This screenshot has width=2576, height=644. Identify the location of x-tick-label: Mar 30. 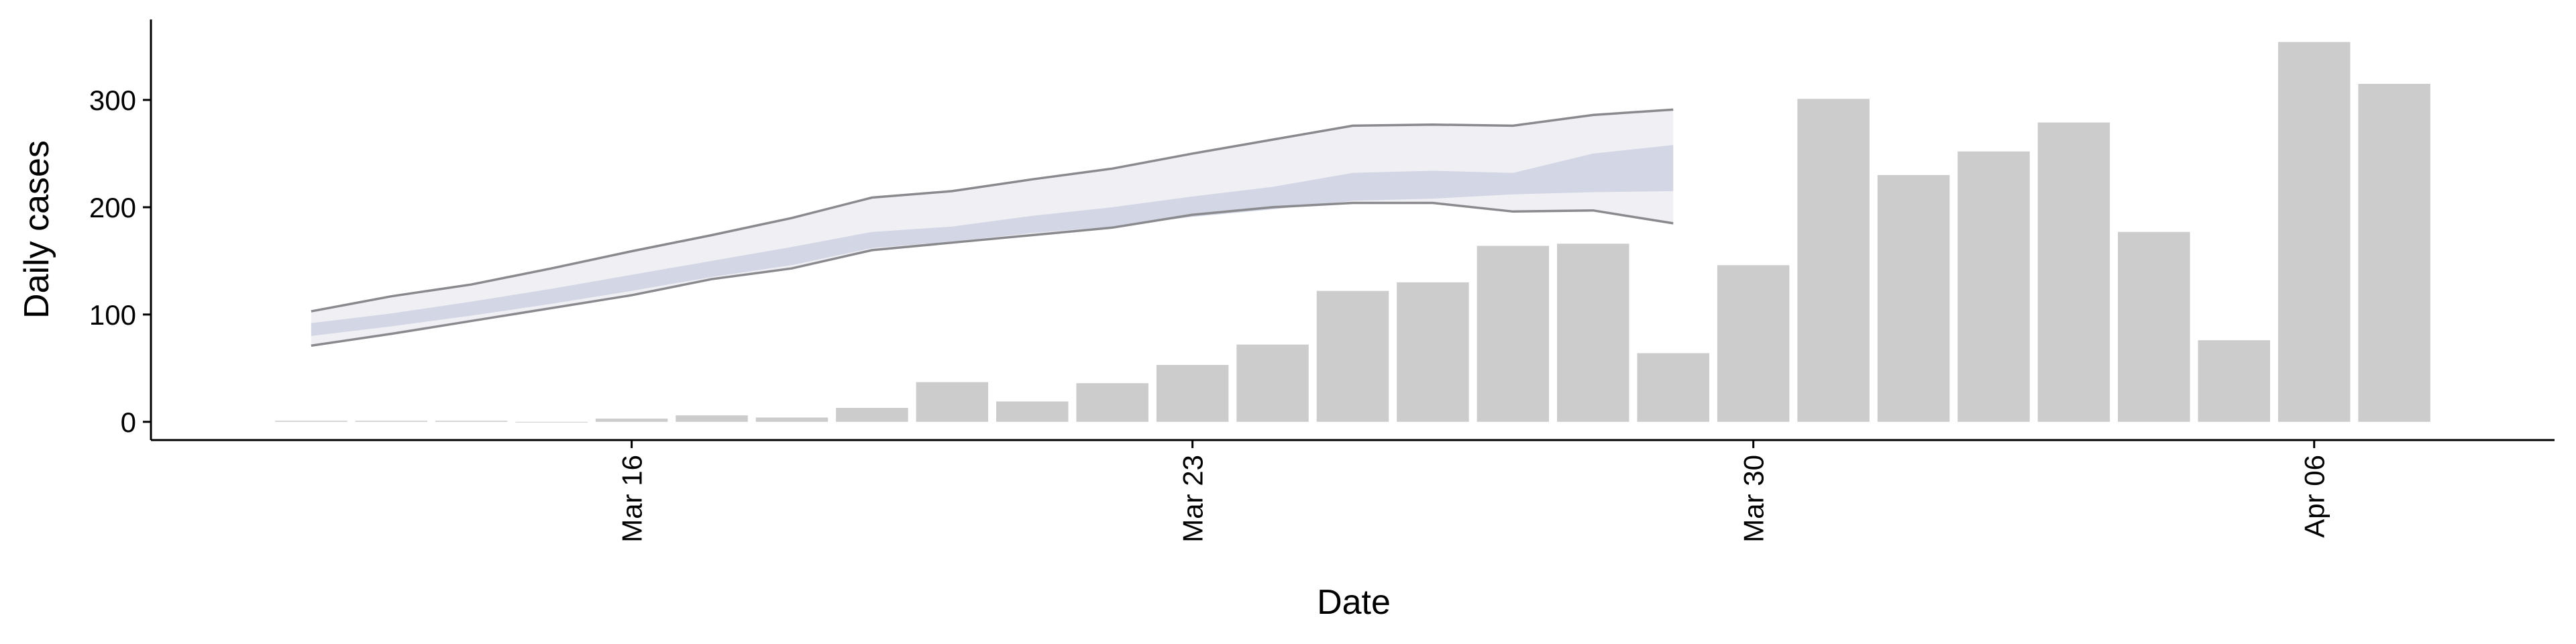
(1754, 499).